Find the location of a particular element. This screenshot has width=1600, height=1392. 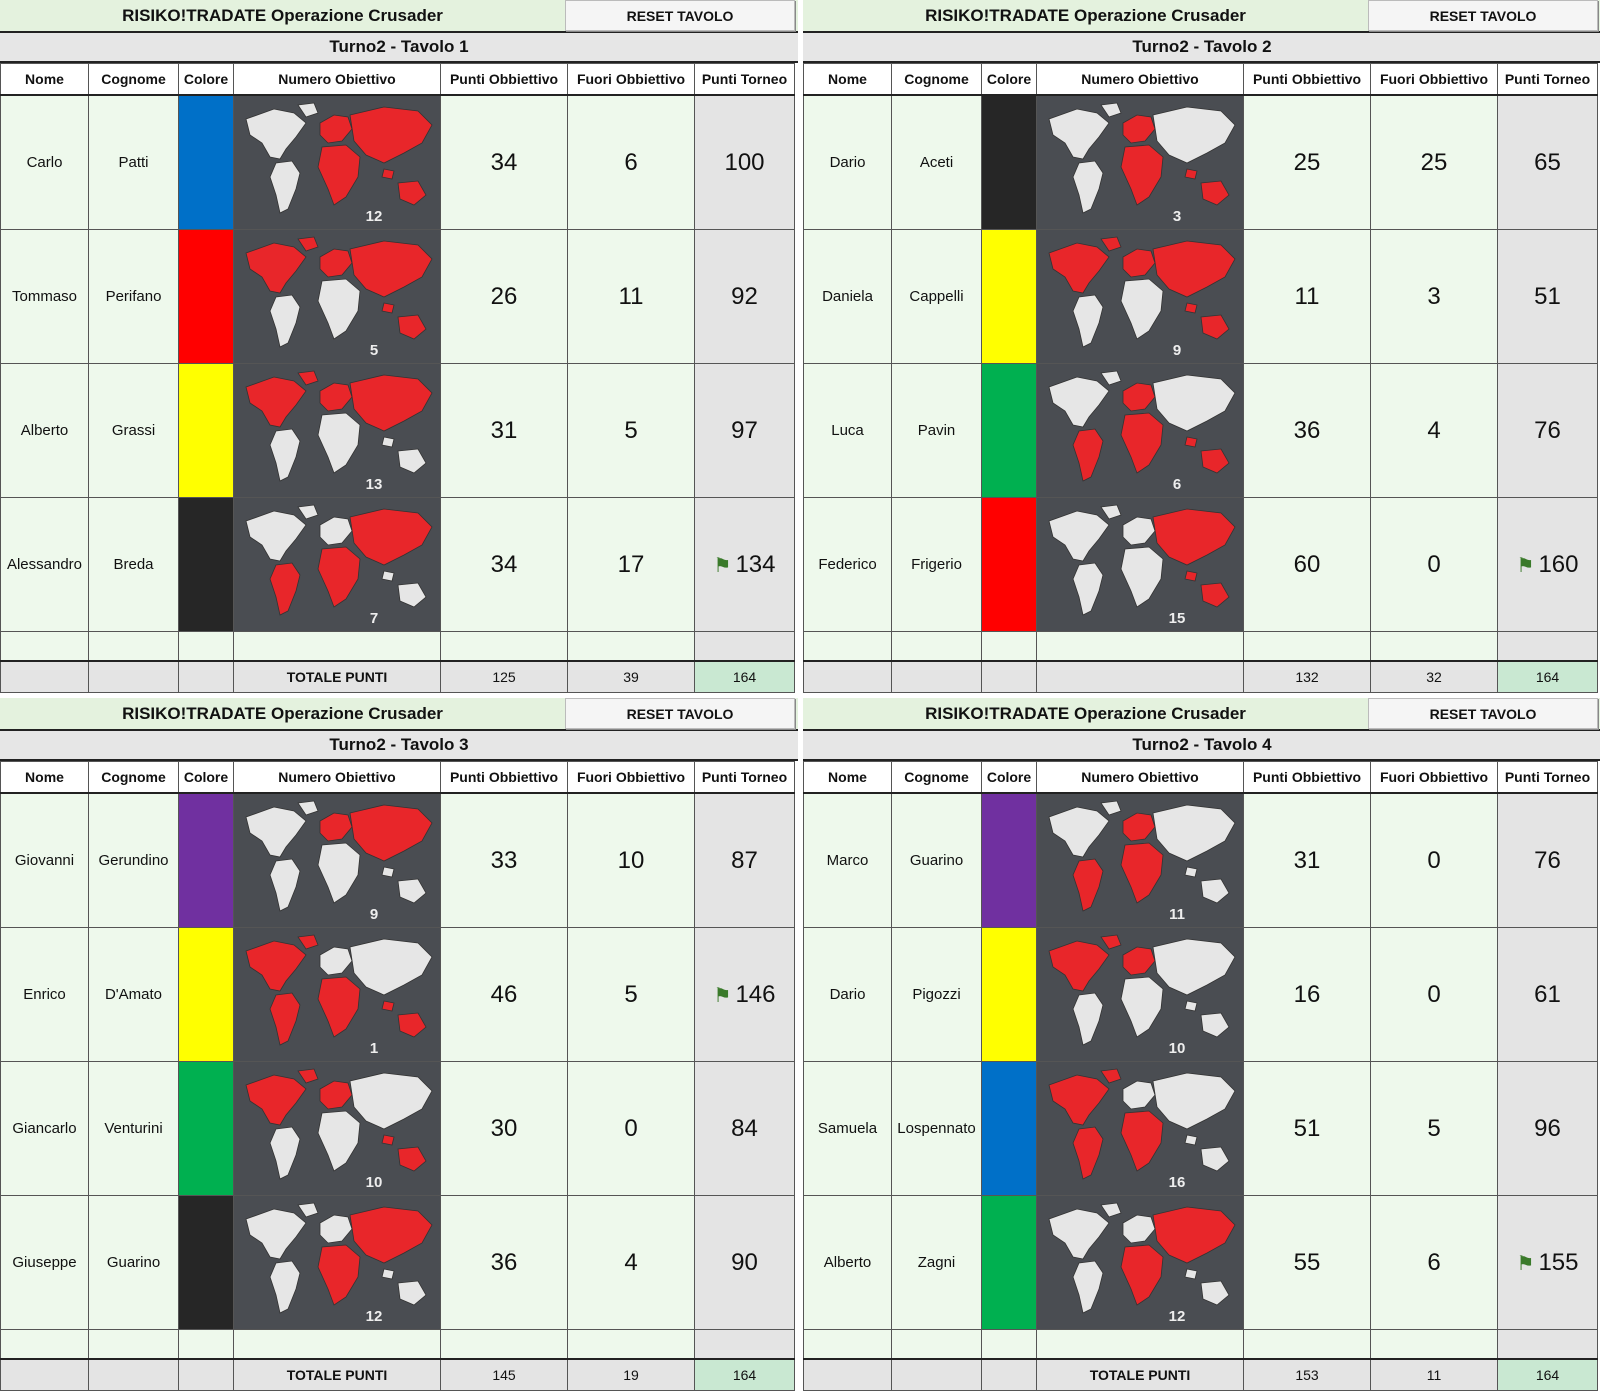

player-nome: Tommaso is located at coordinates (44, 296).